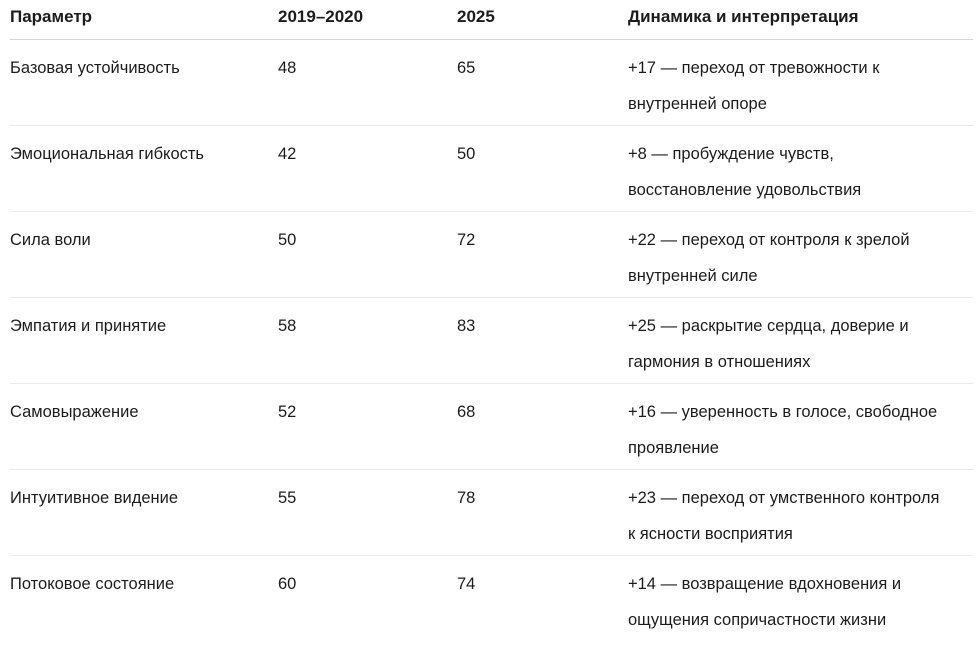  I want to click on value-2019-cell: 60, so click(287, 584).